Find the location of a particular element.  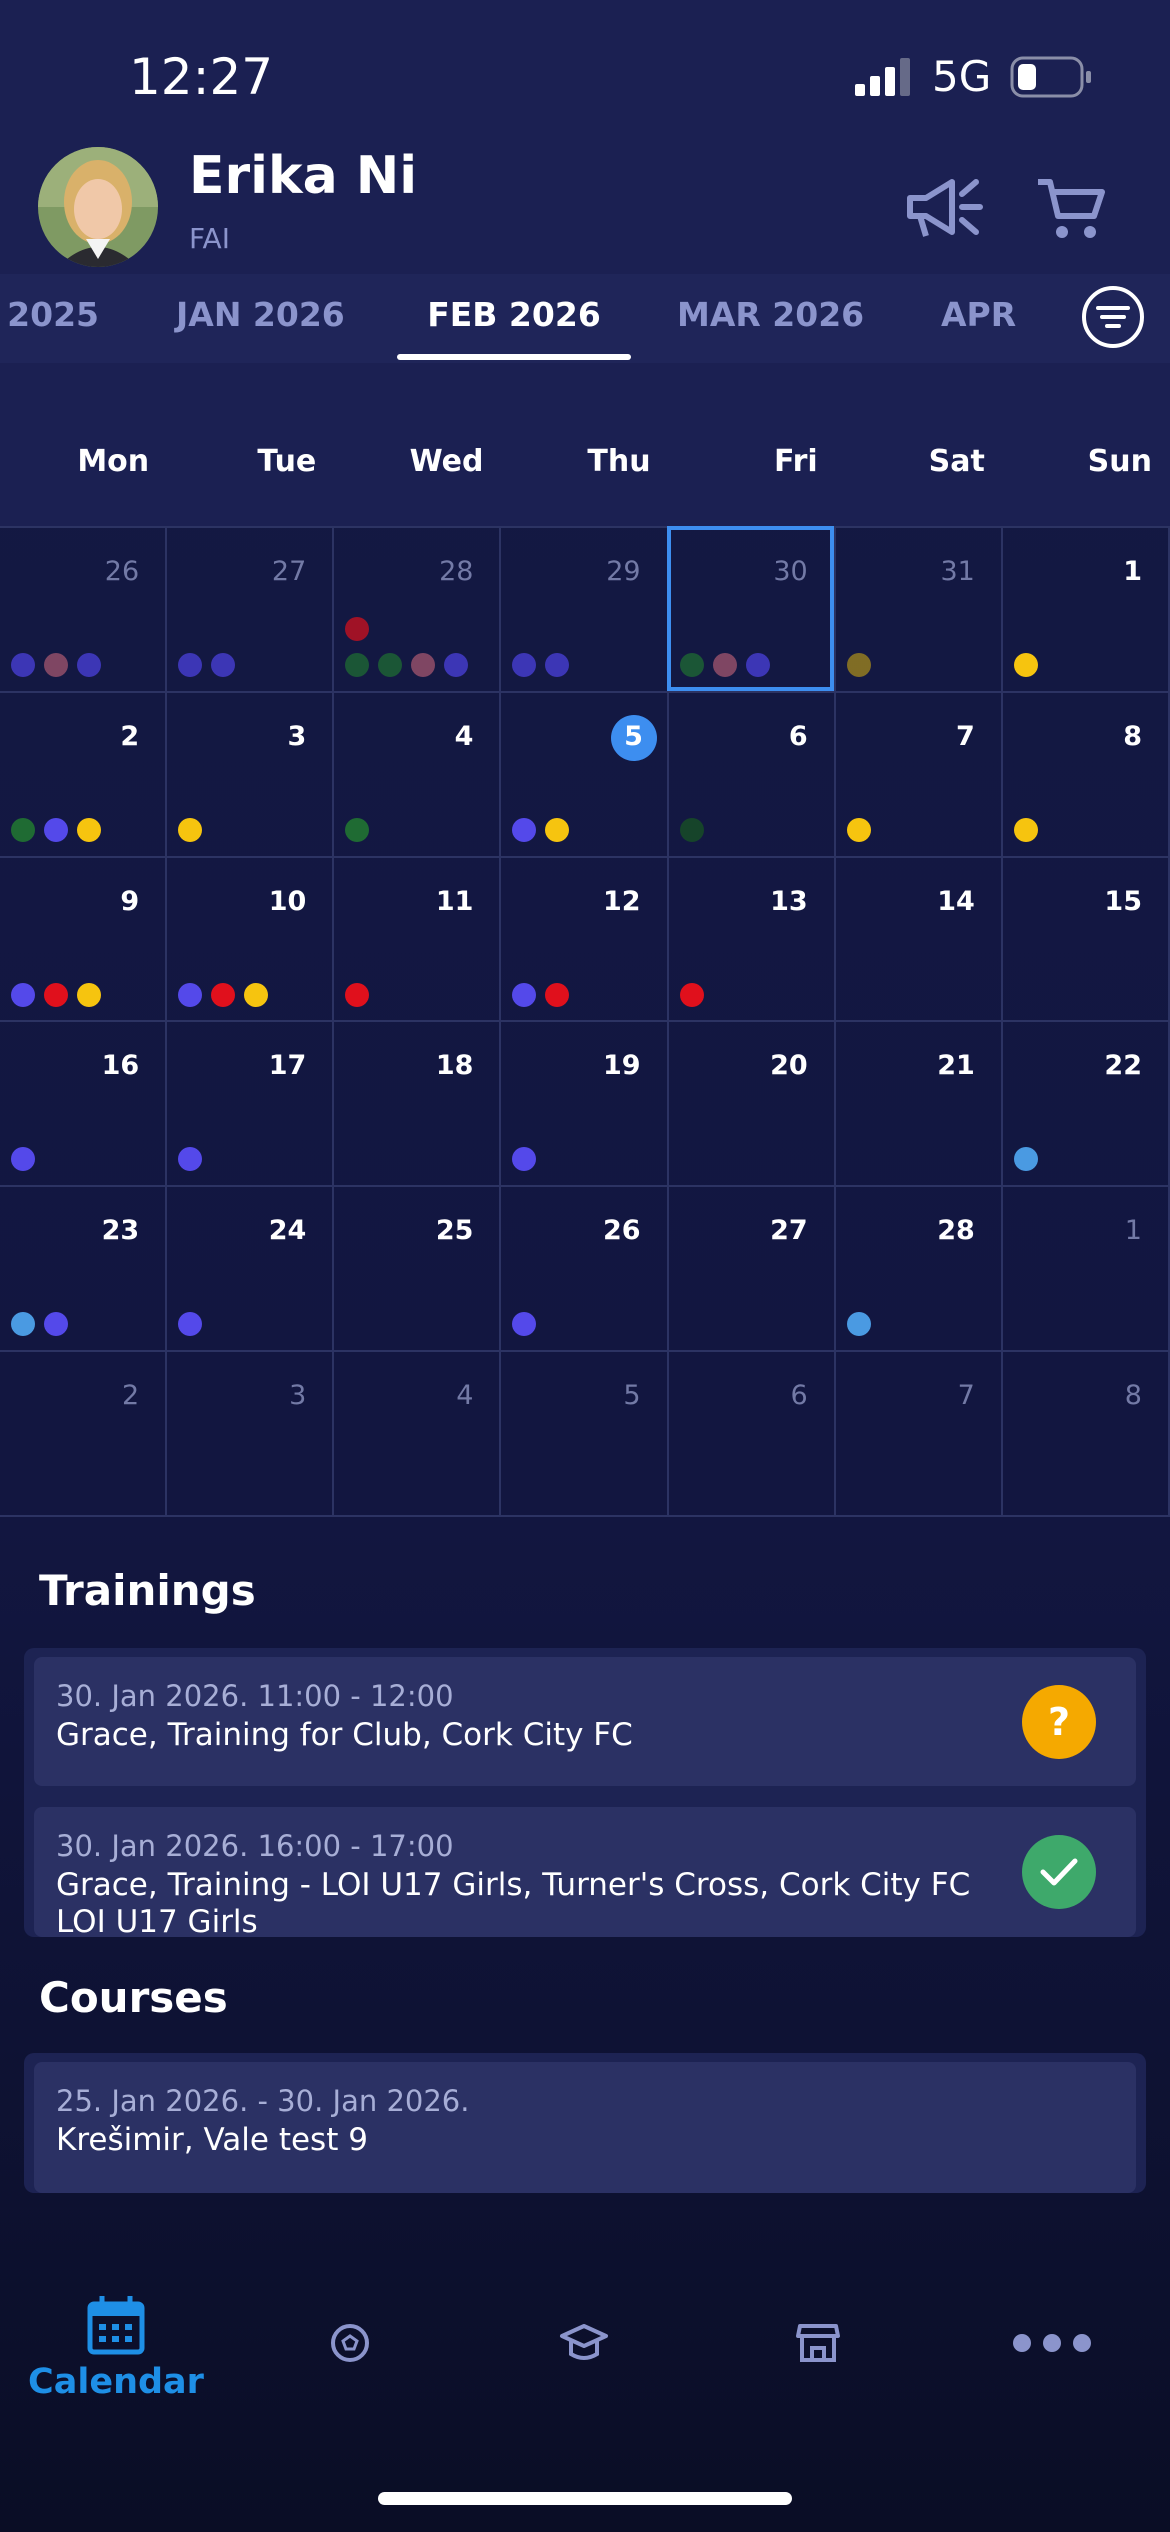

day-number: 17 is located at coordinates (287, 1066).